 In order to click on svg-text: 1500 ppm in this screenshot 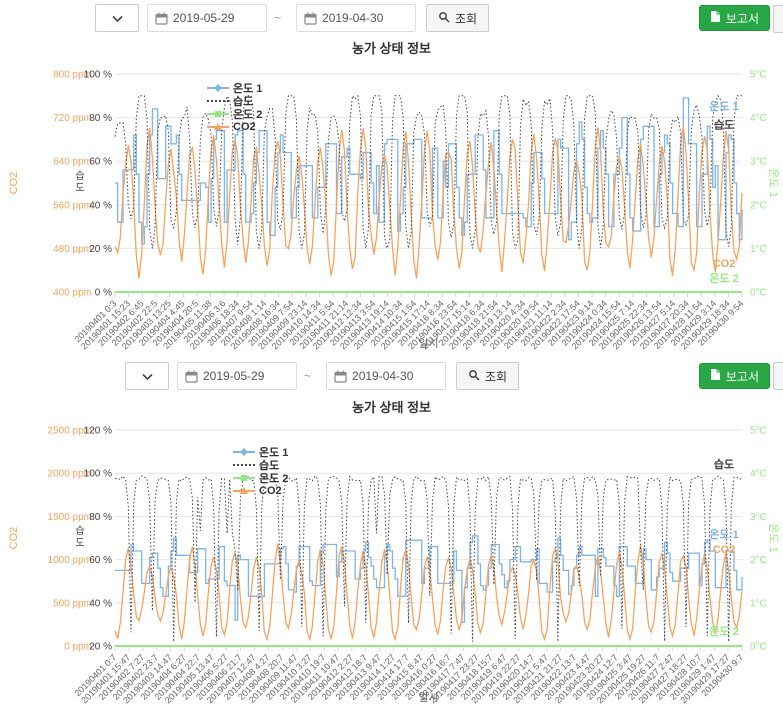, I will do `click(70, 517)`.